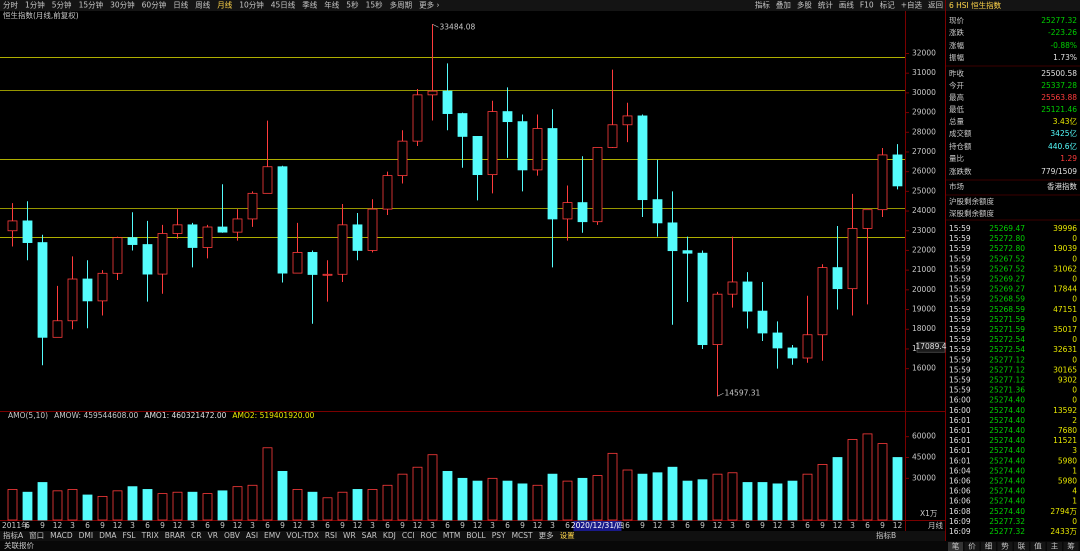 This screenshot has width=1080, height=551. What do you see at coordinates (522, 535) in the screenshot?
I see `indicator-tab: MCST` at bounding box center [522, 535].